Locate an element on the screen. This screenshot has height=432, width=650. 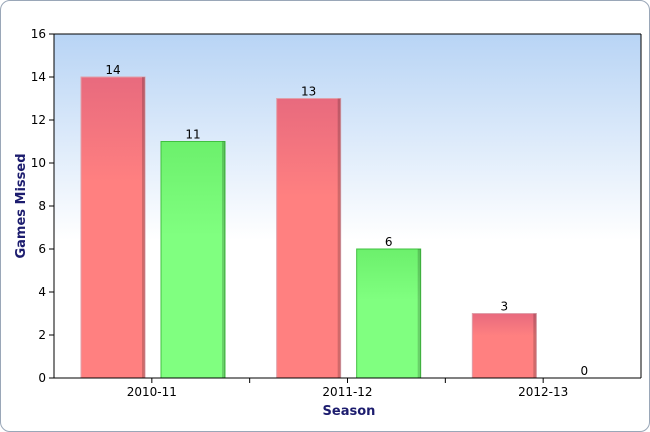
y-tick-label: 8 is located at coordinates (42, 206).